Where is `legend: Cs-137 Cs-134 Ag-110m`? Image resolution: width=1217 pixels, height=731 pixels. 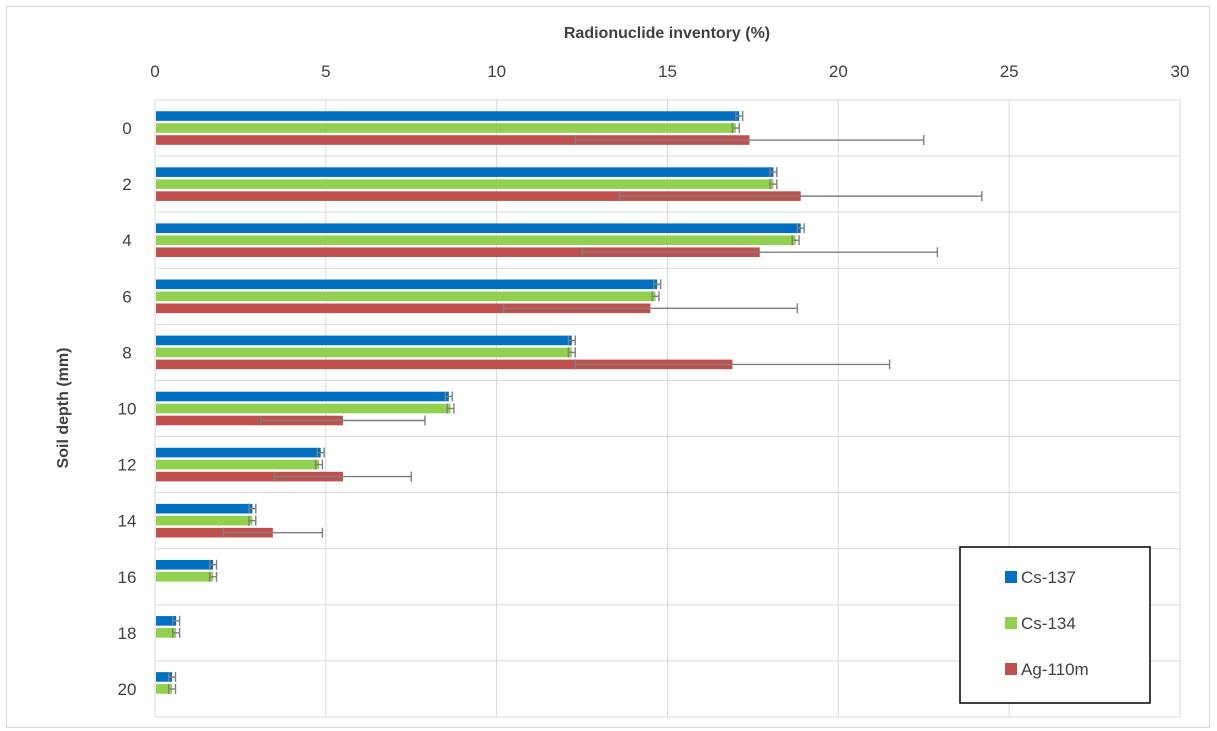 legend: Cs-137 Cs-134 Ag-110m is located at coordinates (1055, 625).